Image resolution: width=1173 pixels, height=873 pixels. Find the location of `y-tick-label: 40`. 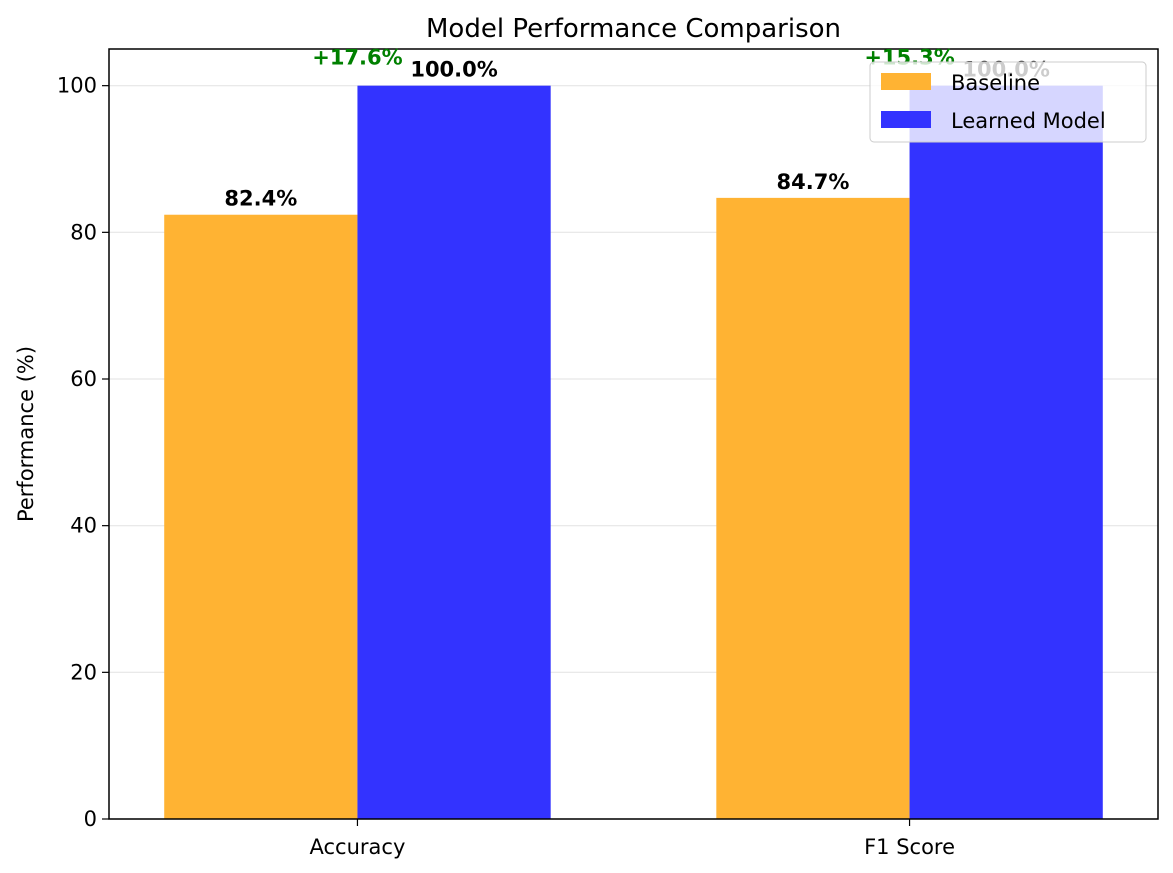

y-tick-label: 40 is located at coordinates (83, 526).